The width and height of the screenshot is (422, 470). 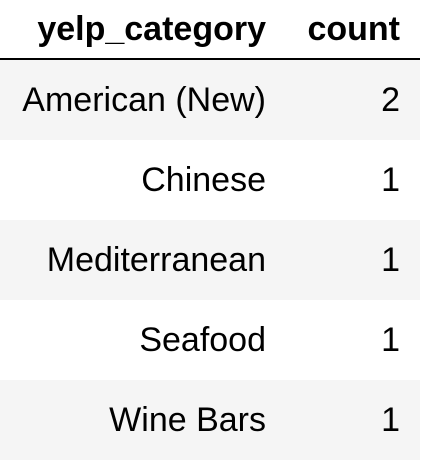 I want to click on header-row: yelp_category count, so click(x=210, y=30).